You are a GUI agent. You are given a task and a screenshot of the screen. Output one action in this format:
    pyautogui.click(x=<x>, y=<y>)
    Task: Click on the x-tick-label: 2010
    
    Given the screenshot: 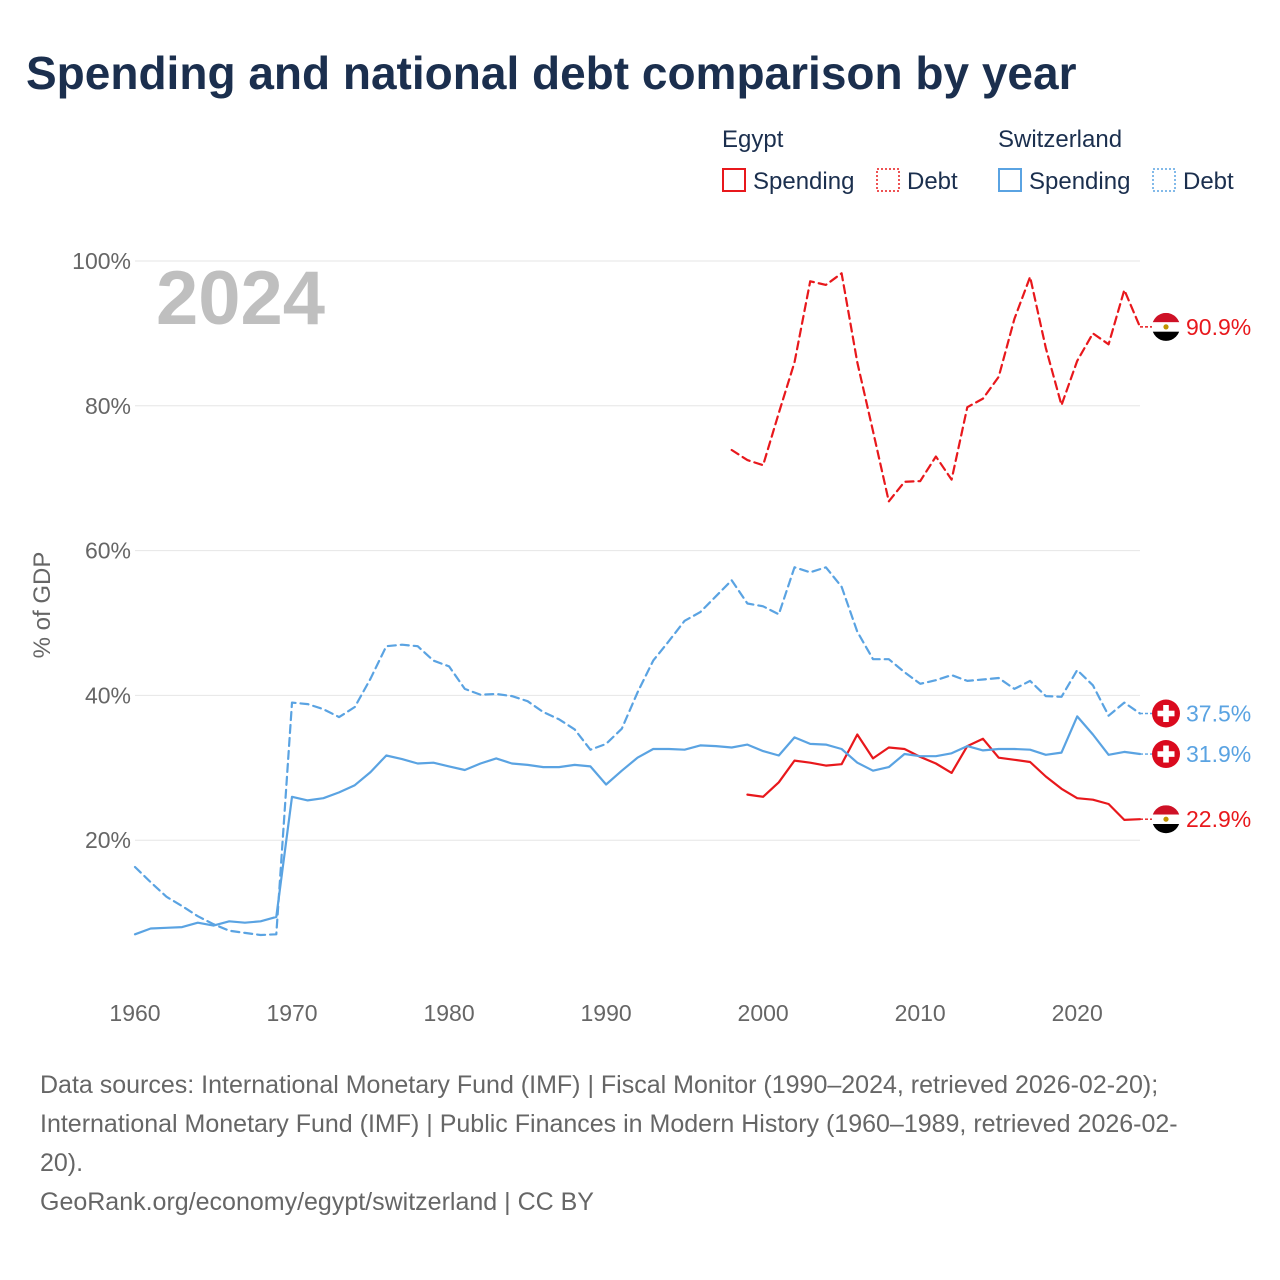 What is the action you would take?
    pyautogui.click(x=920, y=1013)
    